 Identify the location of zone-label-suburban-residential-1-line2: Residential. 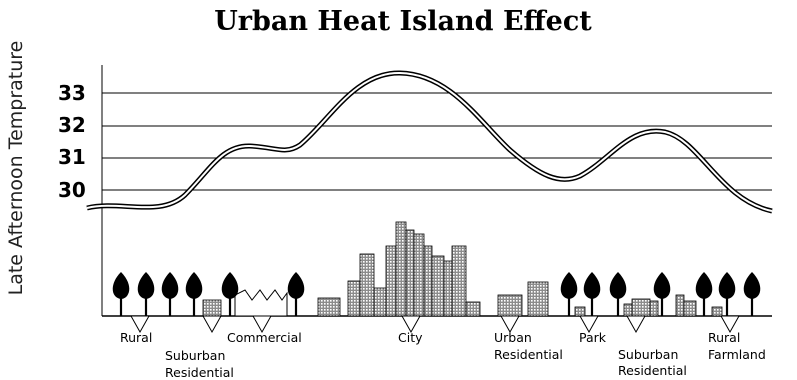
(199, 372).